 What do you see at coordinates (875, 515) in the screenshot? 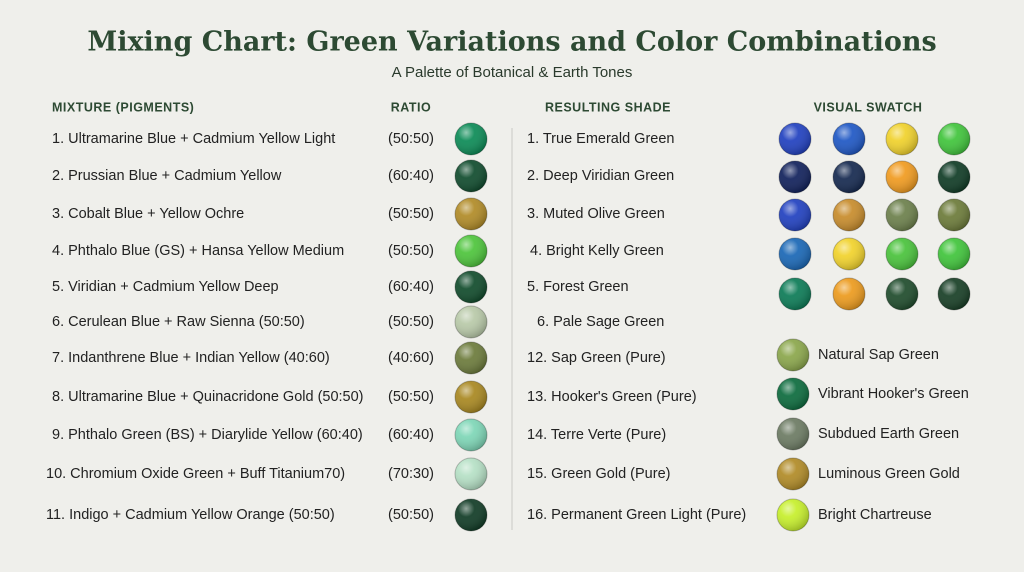
I see `legend-label: Bright Chartreuse` at bounding box center [875, 515].